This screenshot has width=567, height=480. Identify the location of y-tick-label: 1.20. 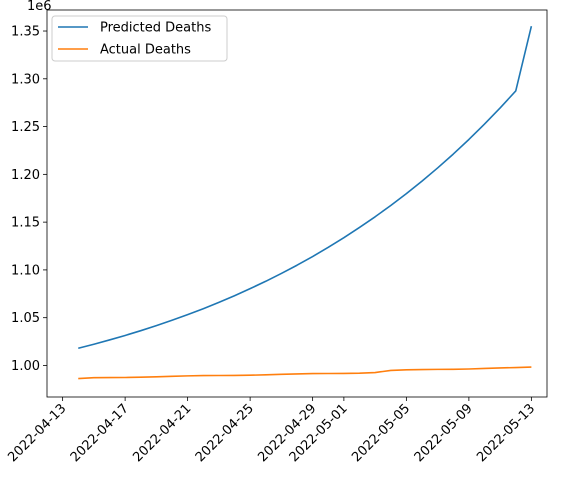
(25, 175).